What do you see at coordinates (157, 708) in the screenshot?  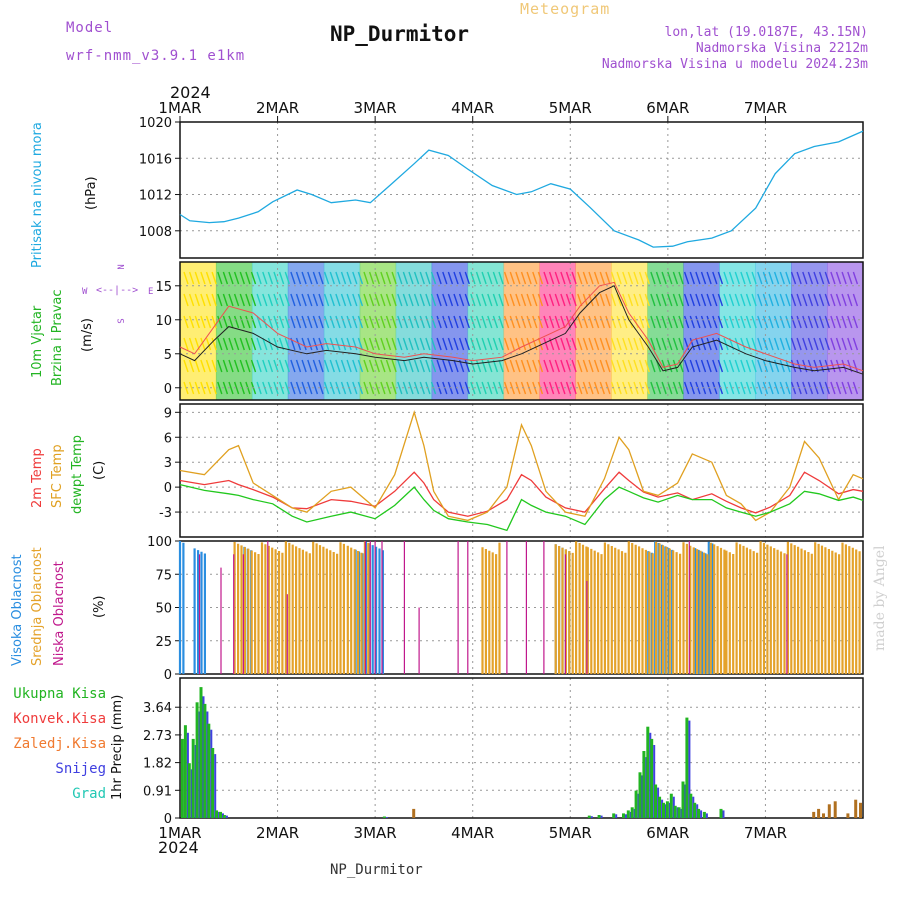 I see `y-tick-label: 3.64` at bounding box center [157, 708].